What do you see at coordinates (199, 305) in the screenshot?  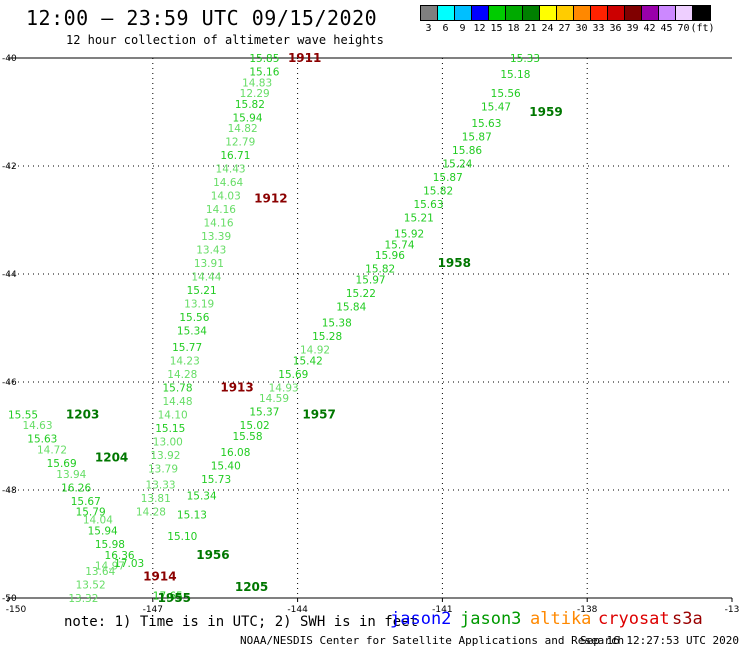 I see `swh-value: 13.19` at bounding box center [199, 305].